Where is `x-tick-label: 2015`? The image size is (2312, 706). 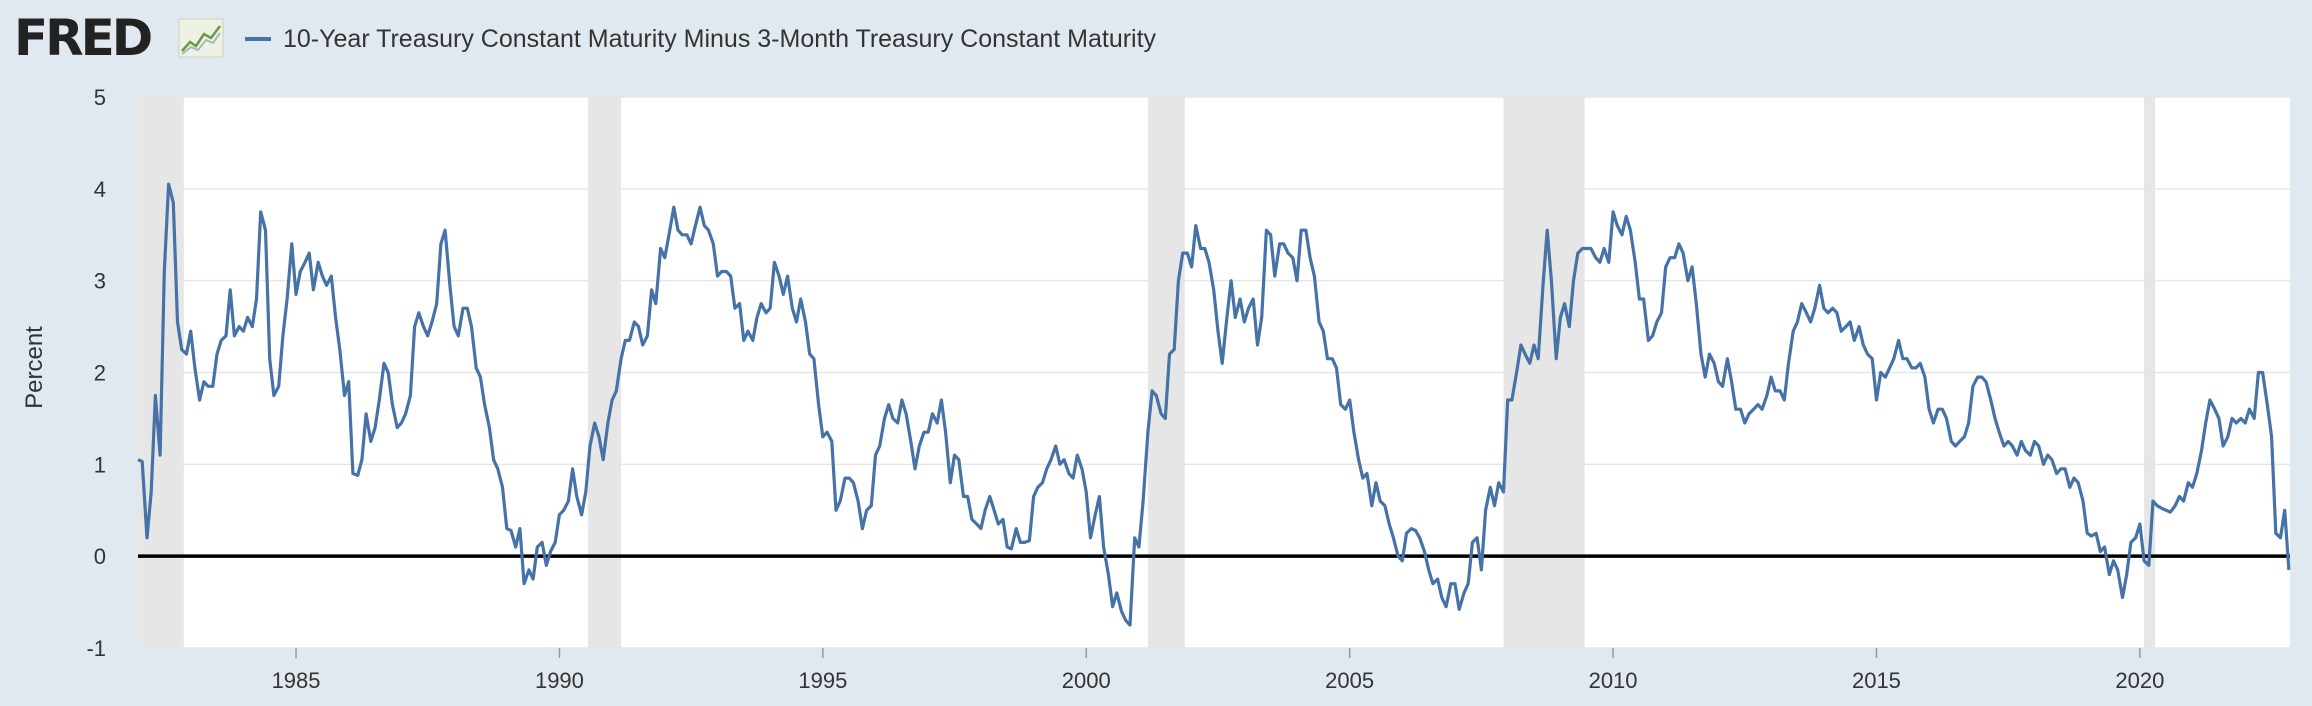 x-tick-label: 2015 is located at coordinates (1876, 680).